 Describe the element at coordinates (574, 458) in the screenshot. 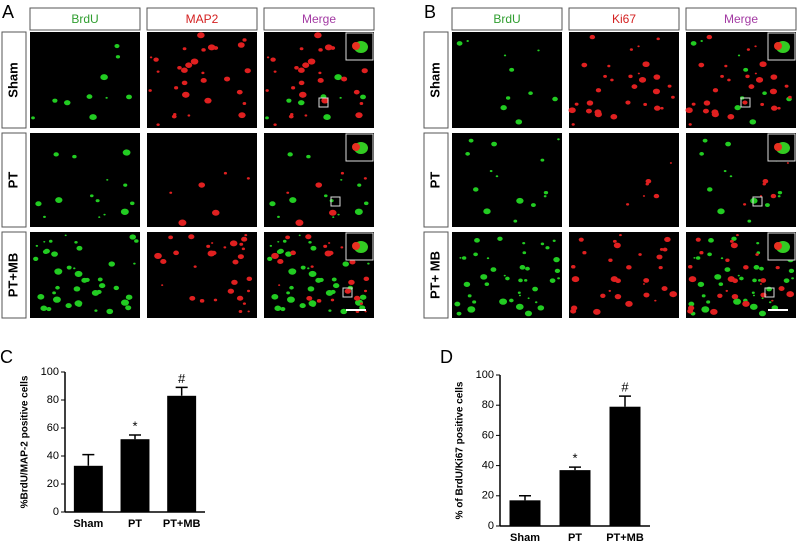

I see `significance-mark: *` at that location.